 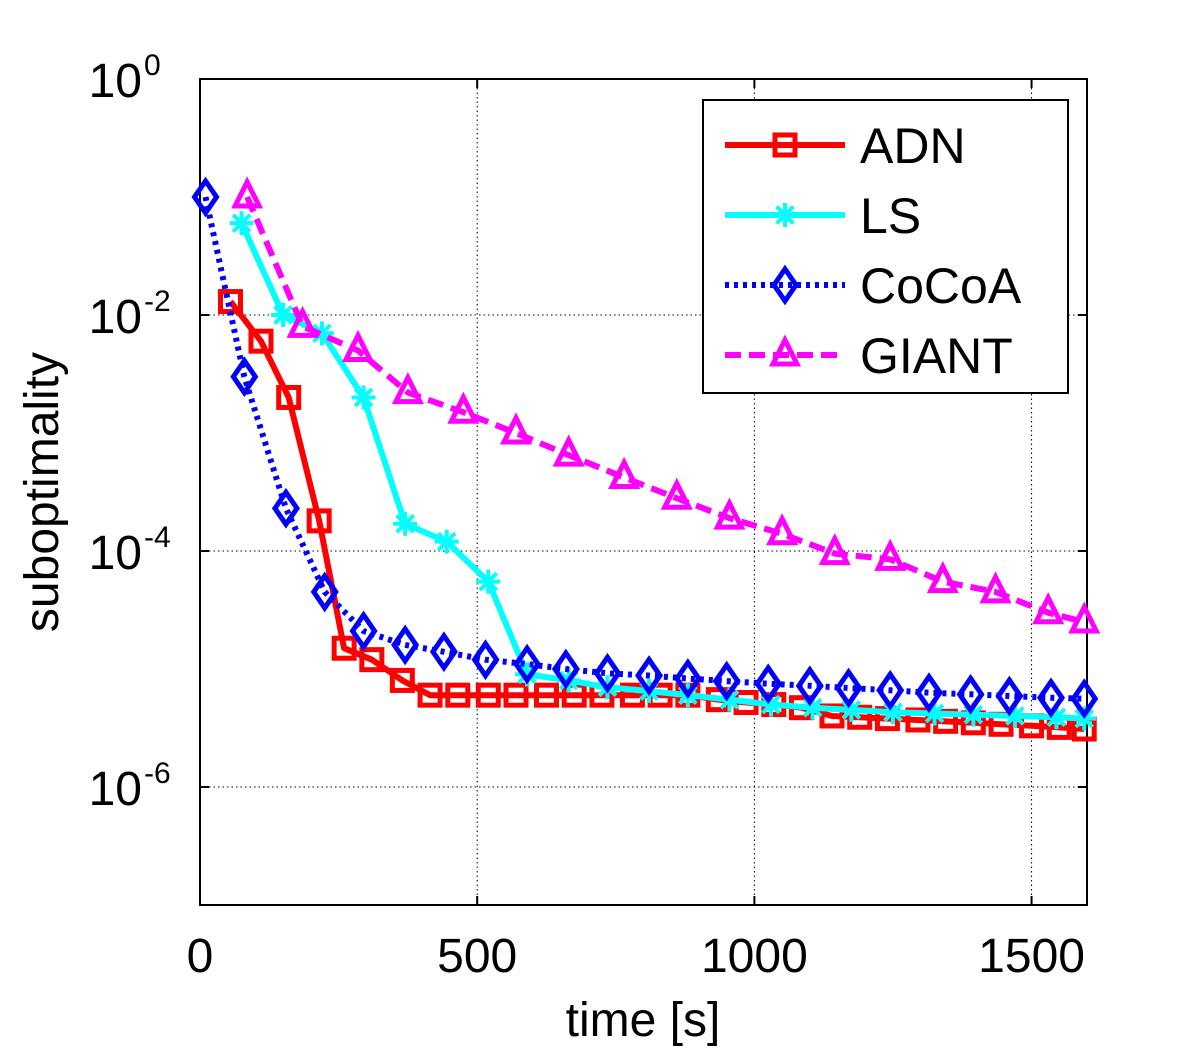 What do you see at coordinates (936, 356) in the screenshot?
I see `legend-label: GIANT` at bounding box center [936, 356].